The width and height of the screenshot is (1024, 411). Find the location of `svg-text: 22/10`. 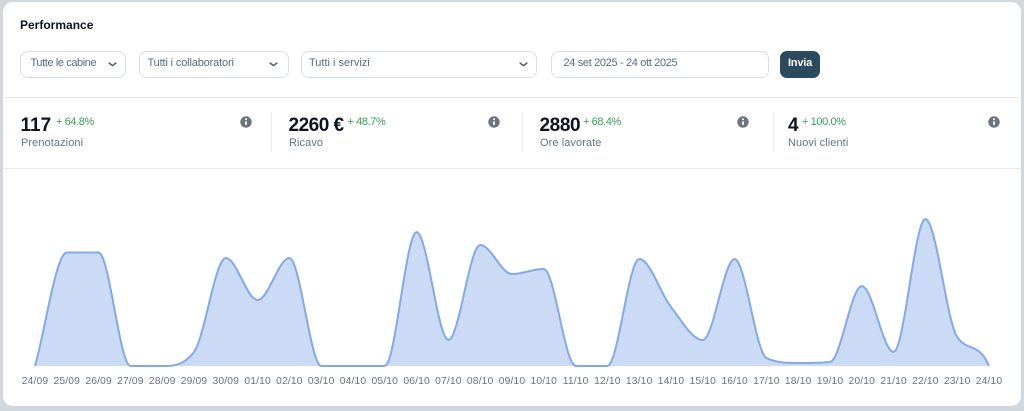

svg-text: 22/10 is located at coordinates (925, 381).